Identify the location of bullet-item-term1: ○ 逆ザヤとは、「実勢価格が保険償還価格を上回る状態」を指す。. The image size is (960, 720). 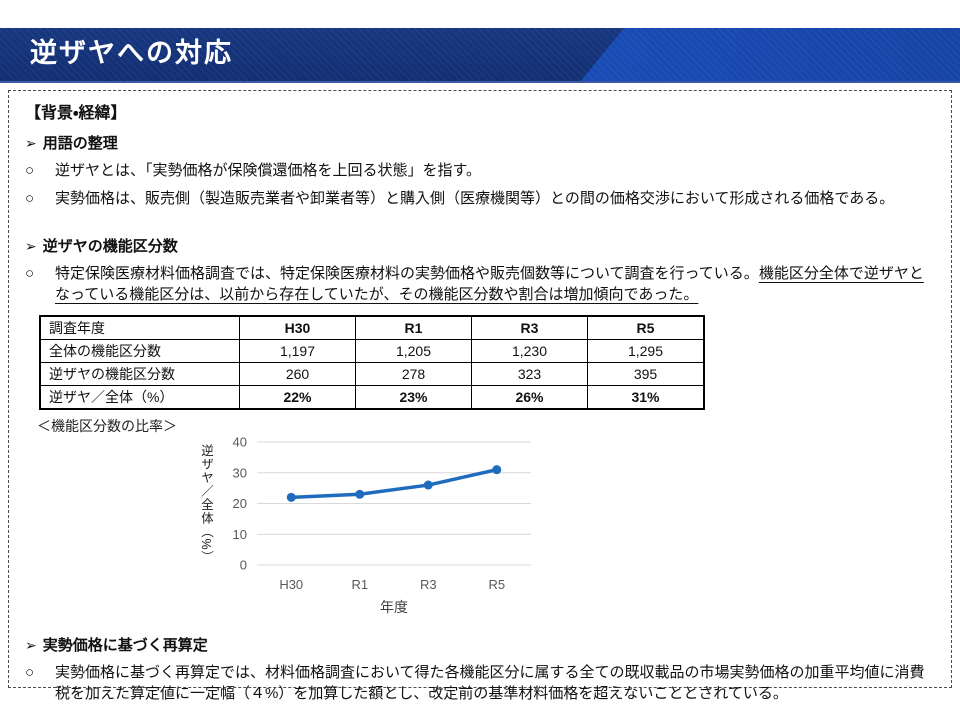
(482, 170).